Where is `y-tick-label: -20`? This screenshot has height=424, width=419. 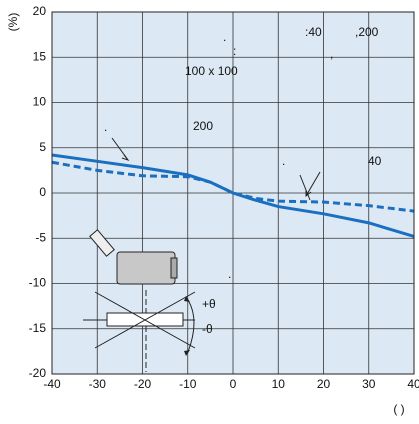 y-tick-label: -20 is located at coordinates (38, 373).